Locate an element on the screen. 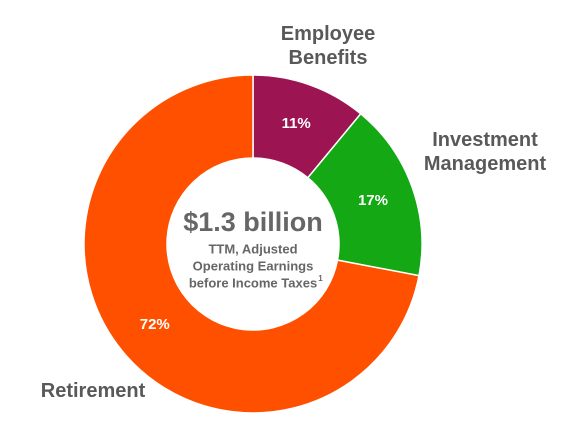 The height and width of the screenshot is (448, 574). value-label: 11% is located at coordinates (296, 123).